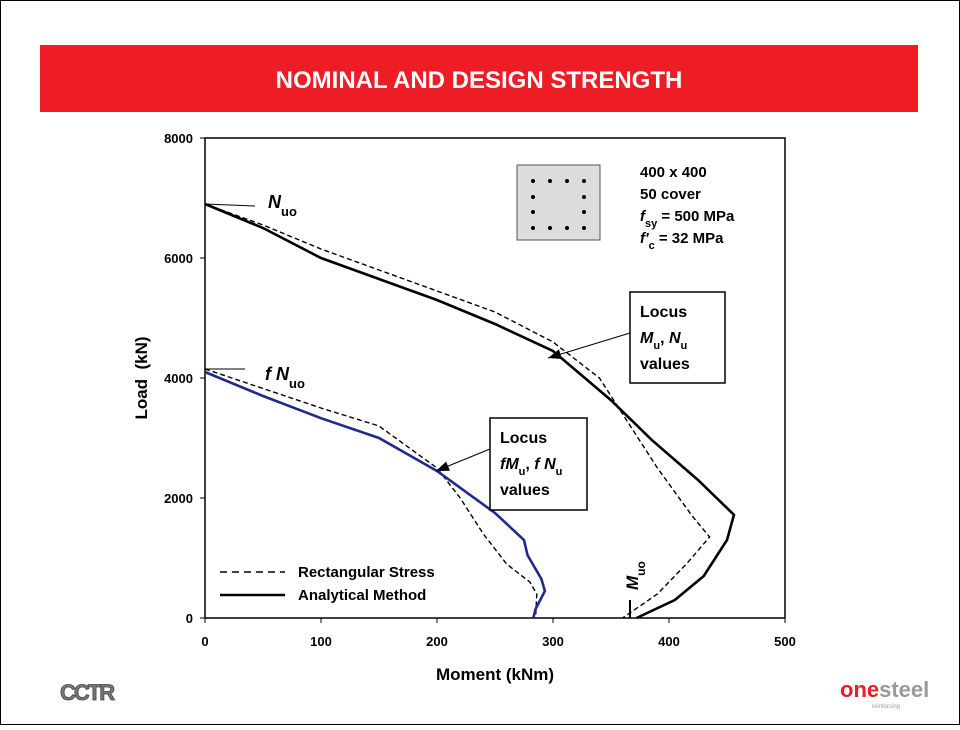  I want to click on legend-label: Analytical Method, so click(362, 595).